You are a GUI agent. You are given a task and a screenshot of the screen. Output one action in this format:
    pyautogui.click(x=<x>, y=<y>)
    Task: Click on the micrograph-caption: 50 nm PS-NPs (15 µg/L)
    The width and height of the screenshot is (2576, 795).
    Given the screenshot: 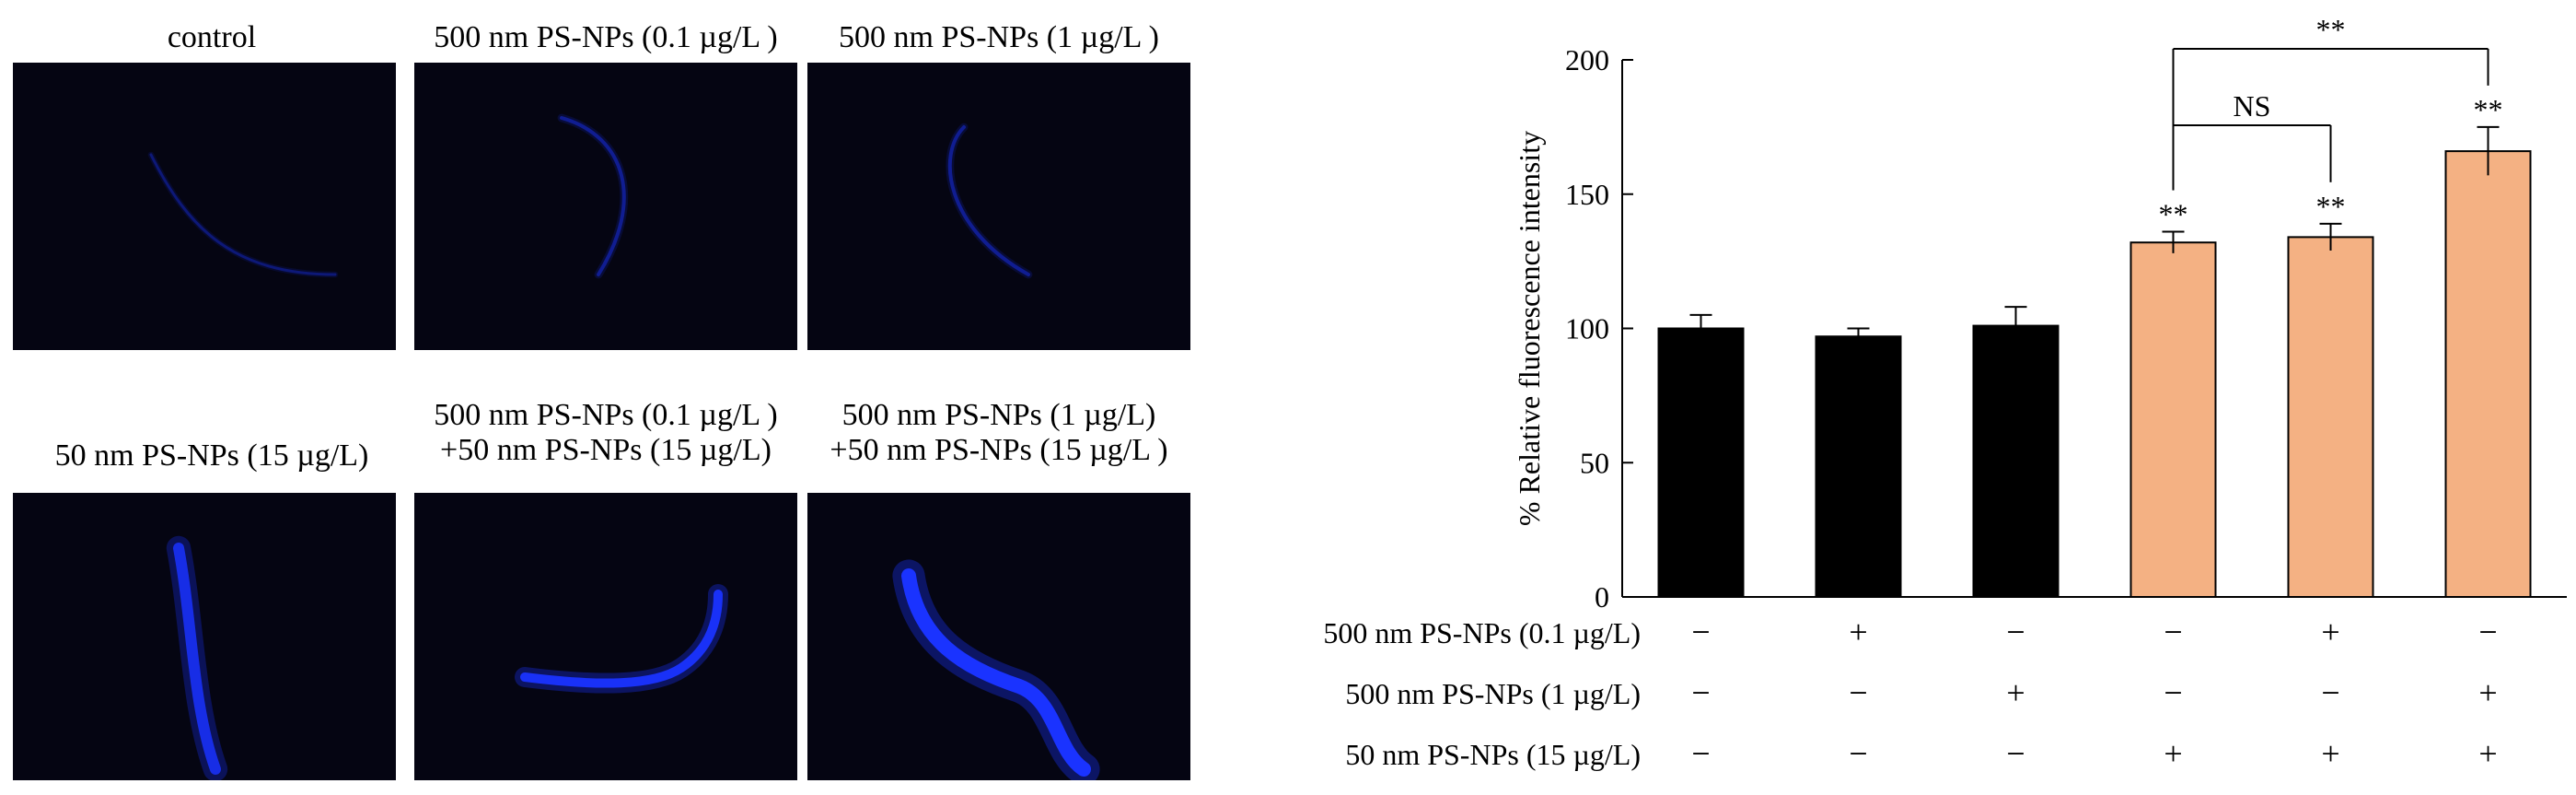 What is the action you would take?
    pyautogui.click(x=212, y=455)
    